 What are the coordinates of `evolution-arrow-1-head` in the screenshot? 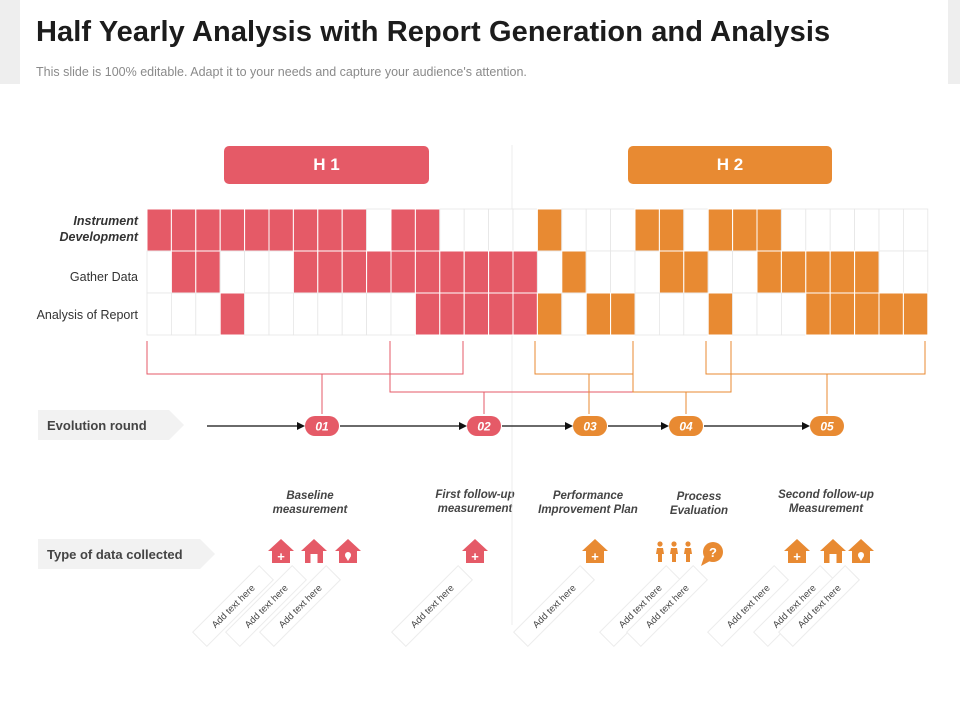 It's located at (301, 426).